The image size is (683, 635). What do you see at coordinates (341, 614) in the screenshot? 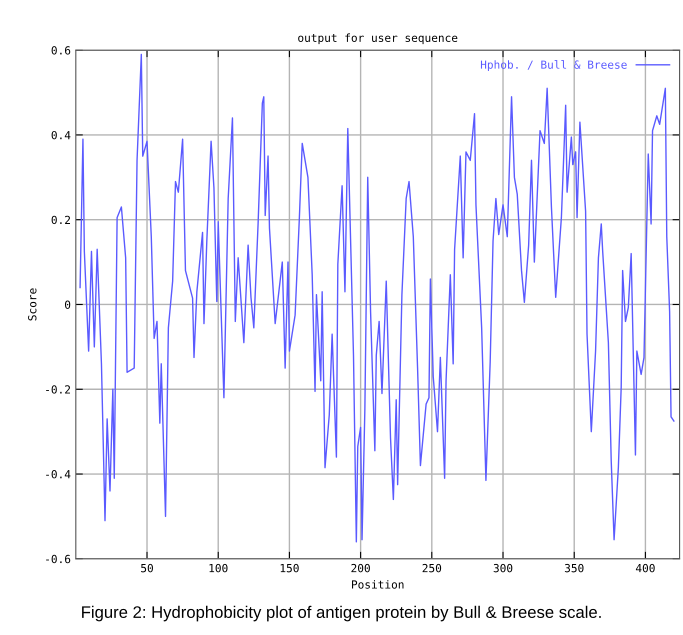
I see `caption: Figure 2: Hydrophobicity plot of antigen protein by Bull & Breese scale.` at bounding box center [341, 614].